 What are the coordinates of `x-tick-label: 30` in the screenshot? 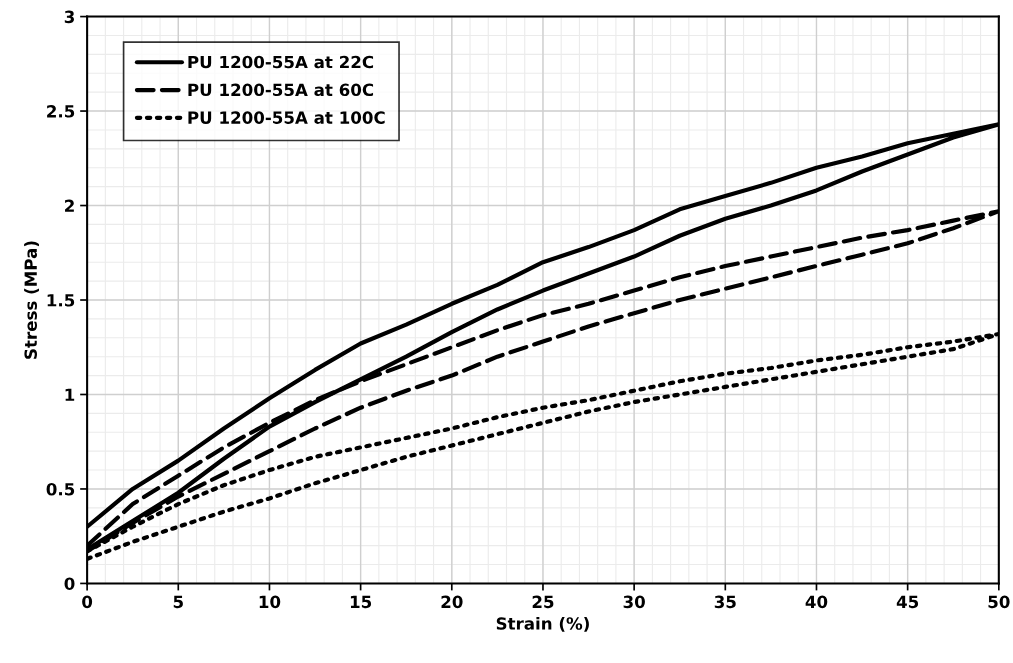 It's located at (634, 602).